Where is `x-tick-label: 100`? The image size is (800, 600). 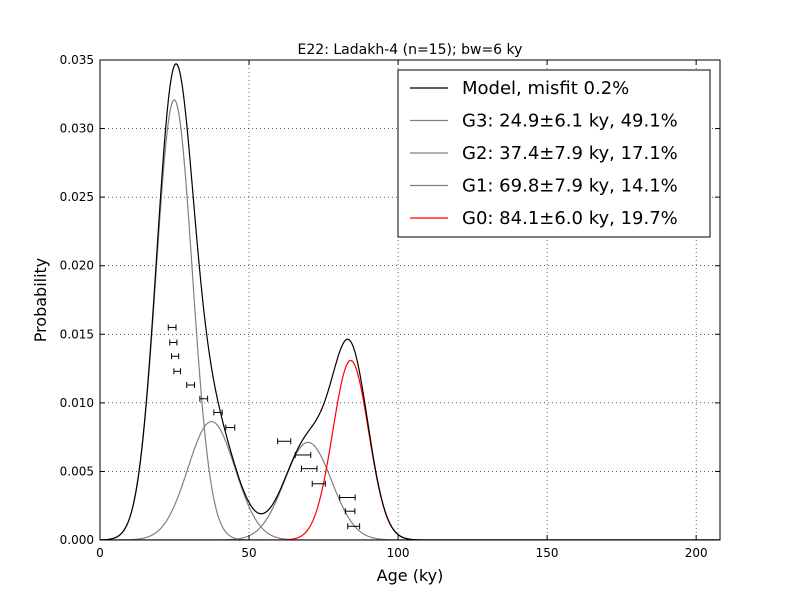 x-tick-label: 100 is located at coordinates (398, 553).